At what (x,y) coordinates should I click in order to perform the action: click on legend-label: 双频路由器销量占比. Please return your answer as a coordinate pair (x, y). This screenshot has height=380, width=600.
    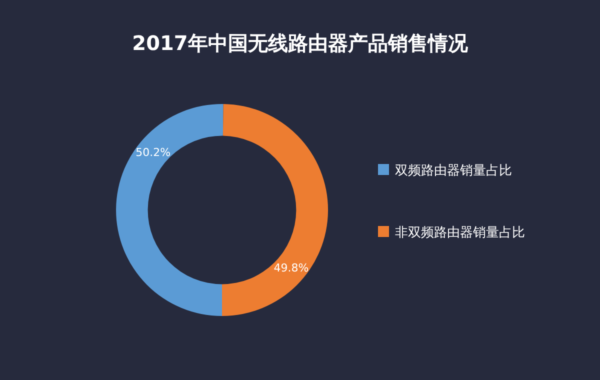
    Looking at the image, I should click on (453, 171).